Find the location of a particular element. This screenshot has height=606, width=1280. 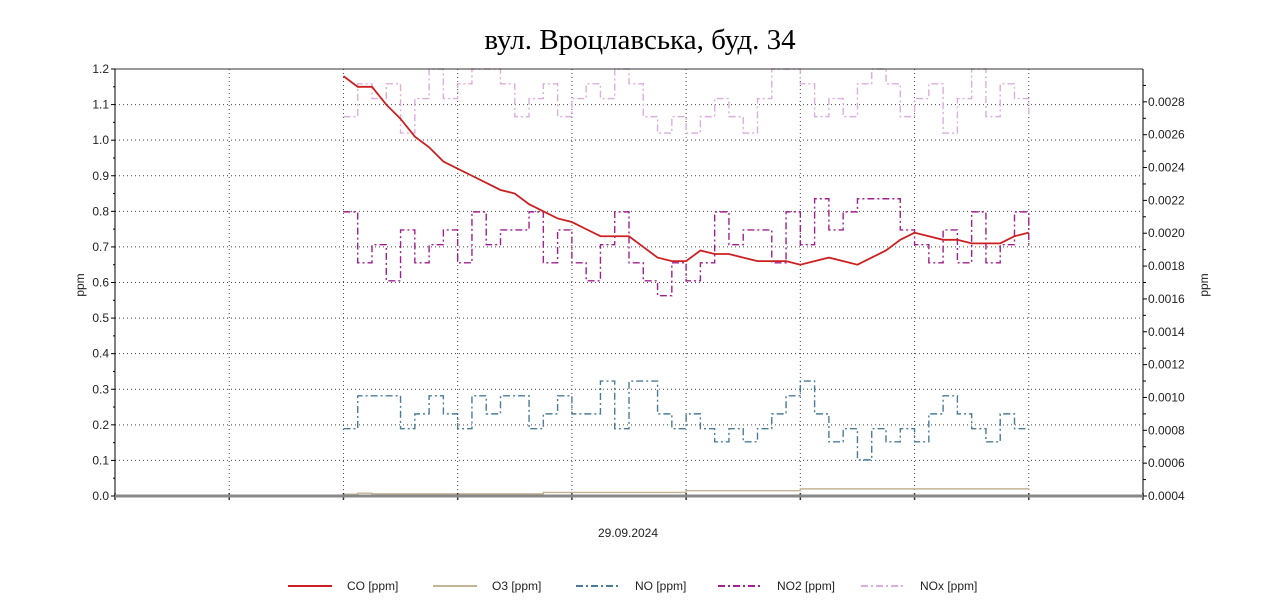

legend-label-no: NO [ppm] is located at coordinates (660, 586).